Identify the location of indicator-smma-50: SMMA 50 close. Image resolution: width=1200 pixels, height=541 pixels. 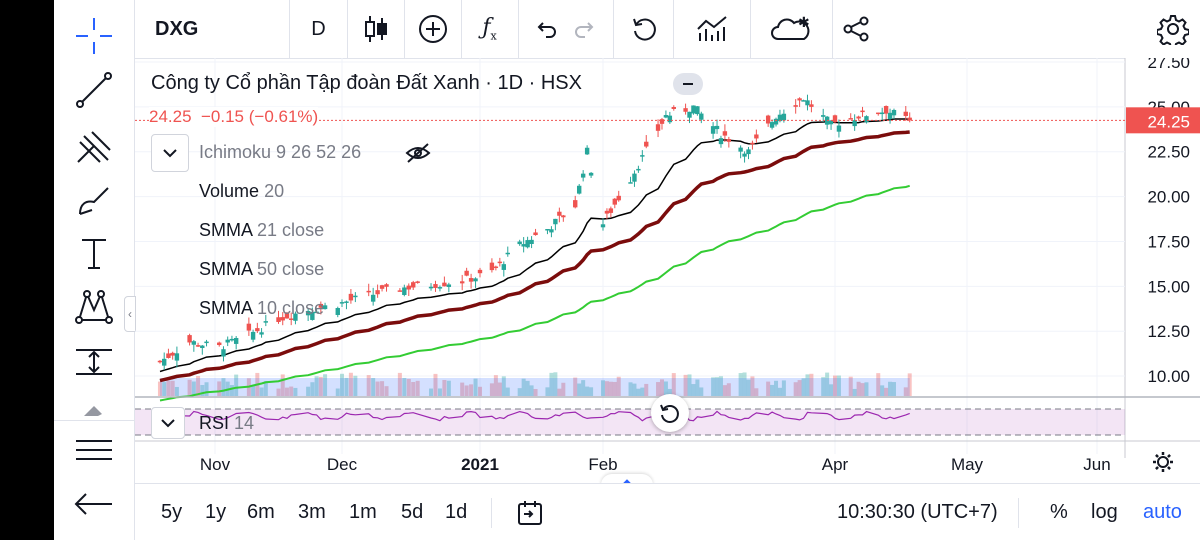
(261, 269).